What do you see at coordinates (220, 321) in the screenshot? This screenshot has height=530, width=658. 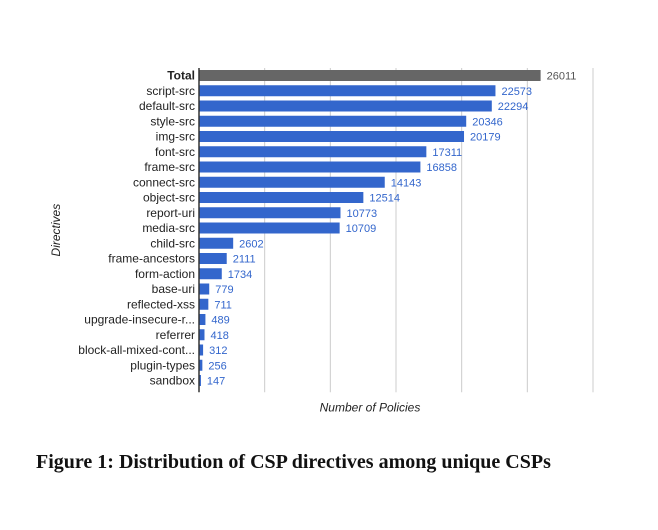 I see `value-label: 489` at bounding box center [220, 321].